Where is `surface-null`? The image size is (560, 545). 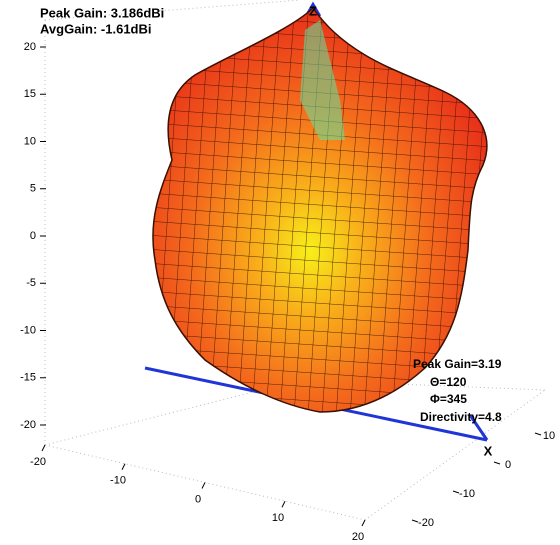 surface-null is located at coordinates (322, 80).